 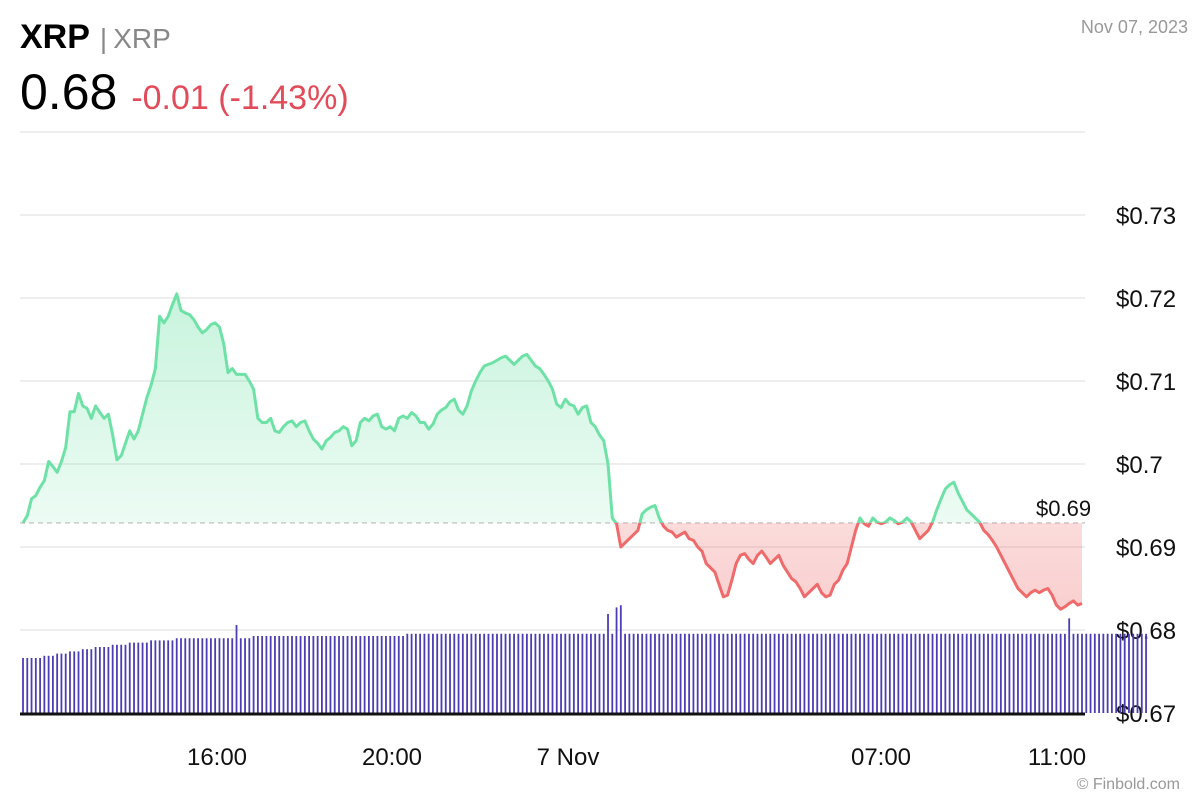 What do you see at coordinates (1146, 382) in the screenshot?
I see `y-tick-label: $0.71` at bounding box center [1146, 382].